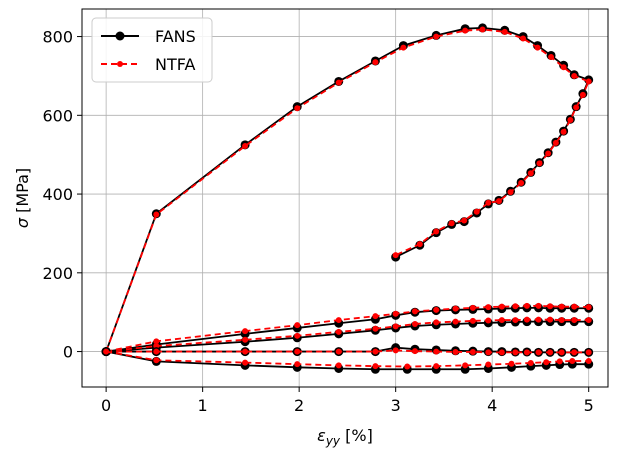 Image resolution: width=618 pixels, height=457 pixels. I want to click on x-tick-label-2: 2, so click(299, 405).